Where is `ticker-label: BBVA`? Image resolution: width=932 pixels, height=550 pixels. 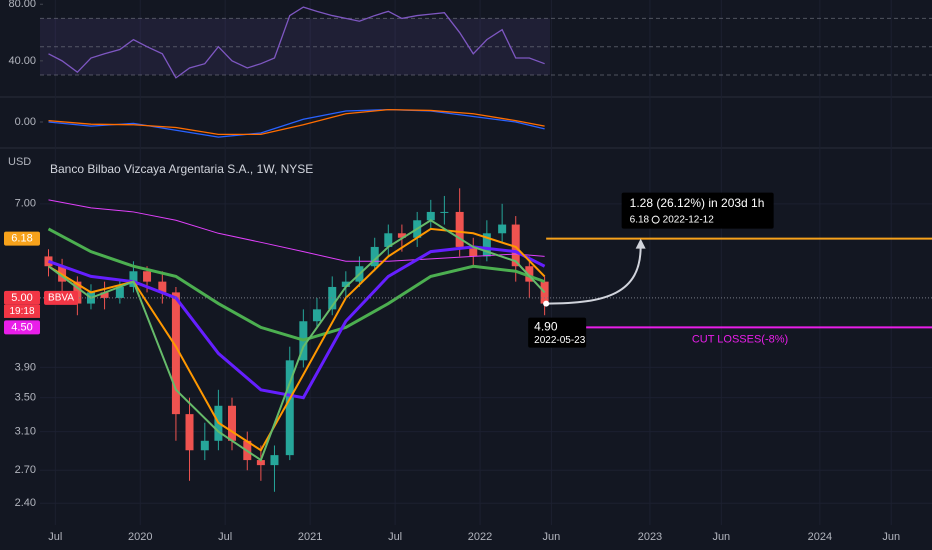
ticker-label: BBVA is located at coordinates (61, 298).